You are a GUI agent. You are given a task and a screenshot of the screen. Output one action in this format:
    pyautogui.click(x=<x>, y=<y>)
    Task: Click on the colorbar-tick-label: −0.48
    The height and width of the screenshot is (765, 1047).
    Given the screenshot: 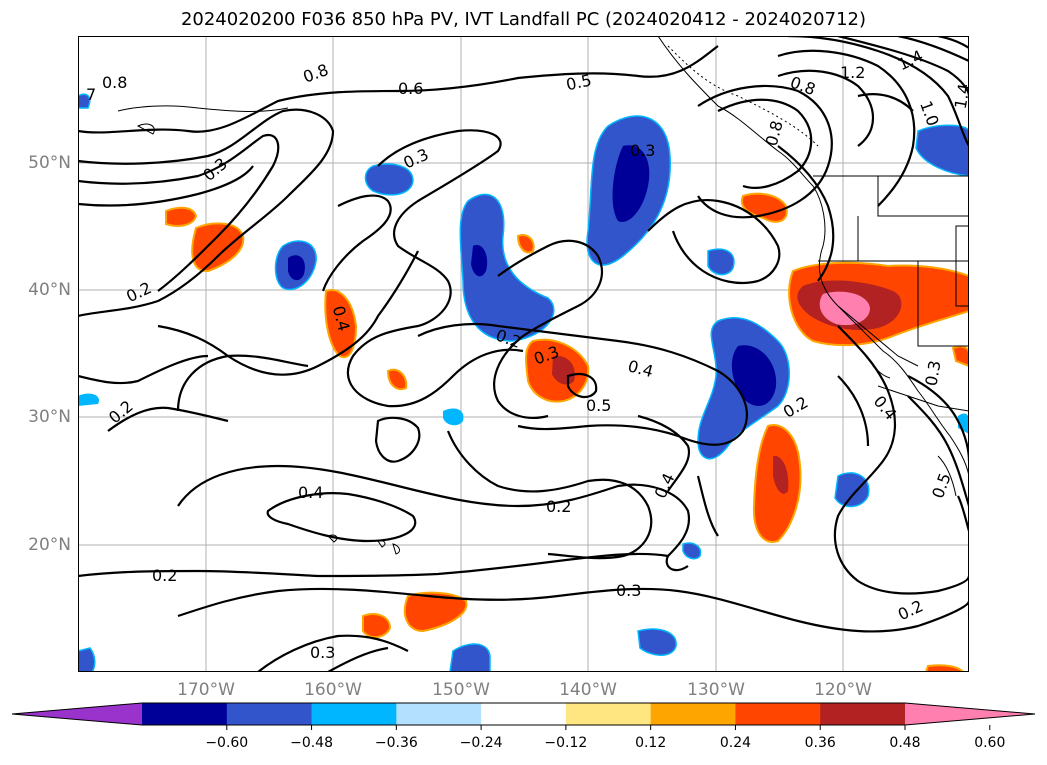 What is the action you would take?
    pyautogui.click(x=311, y=743)
    